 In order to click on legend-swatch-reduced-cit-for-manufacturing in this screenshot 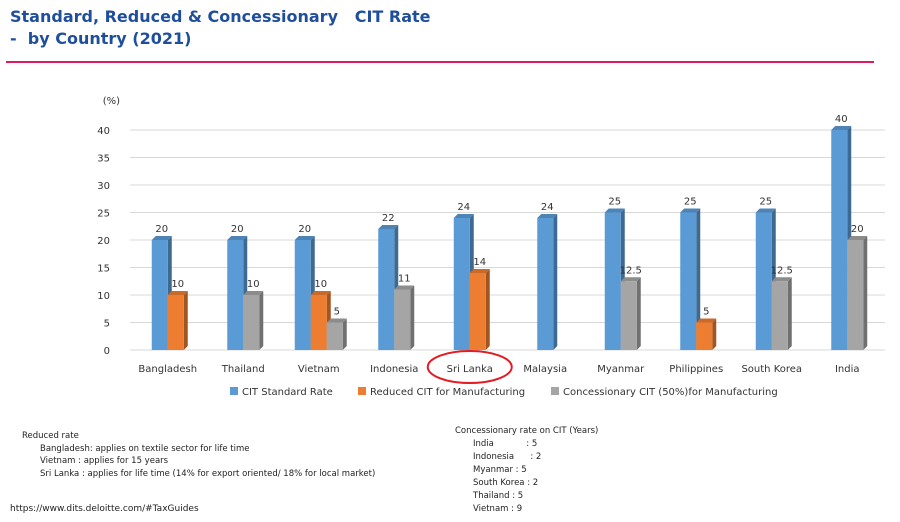, I will do `click(362, 391)`.